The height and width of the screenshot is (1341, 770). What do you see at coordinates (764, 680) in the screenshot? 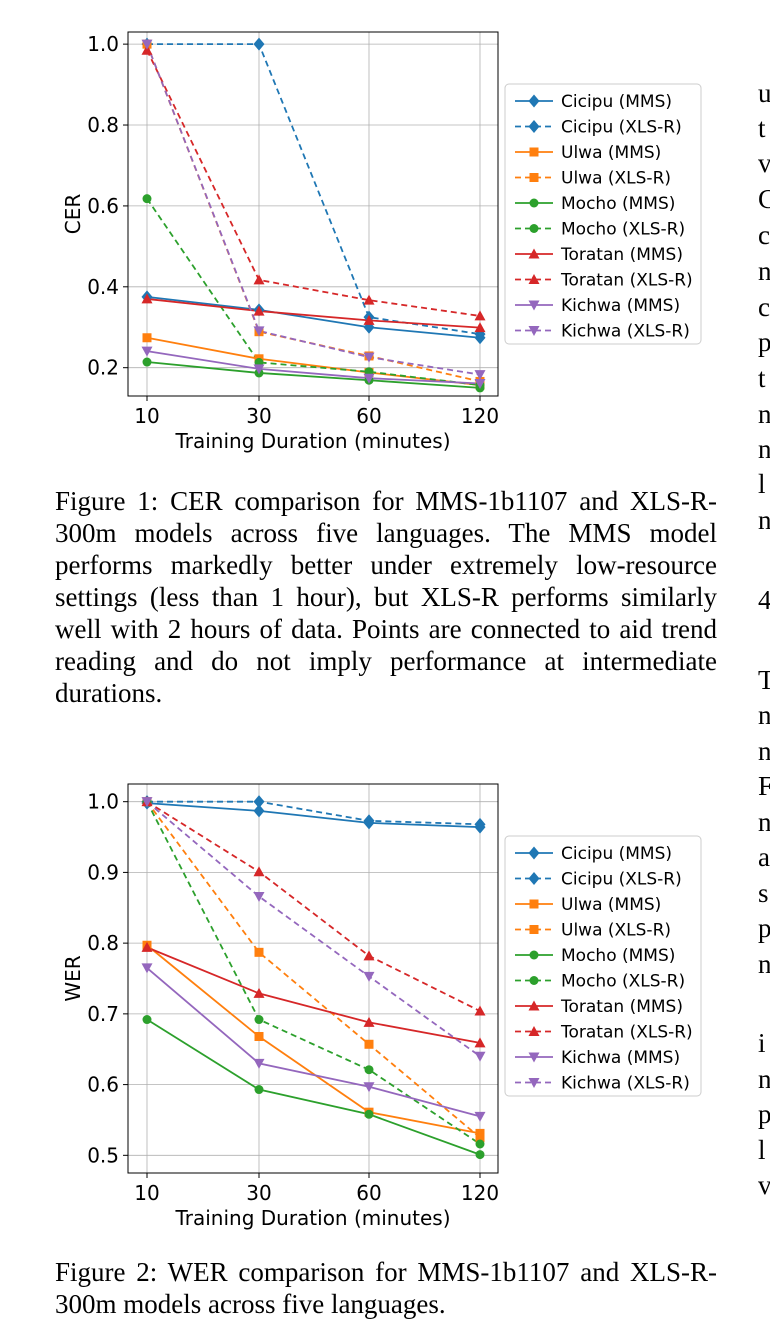
I see `right-column-fragment: T` at bounding box center [764, 680].